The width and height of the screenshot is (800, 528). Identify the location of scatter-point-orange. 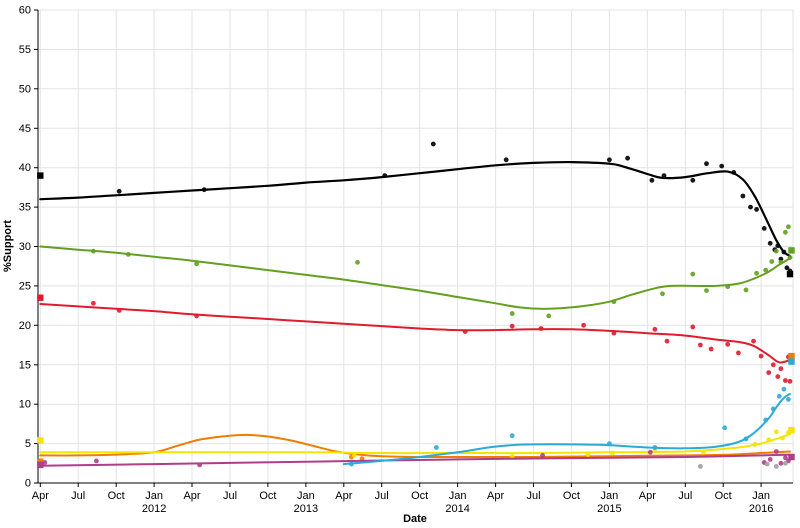
(362, 458).